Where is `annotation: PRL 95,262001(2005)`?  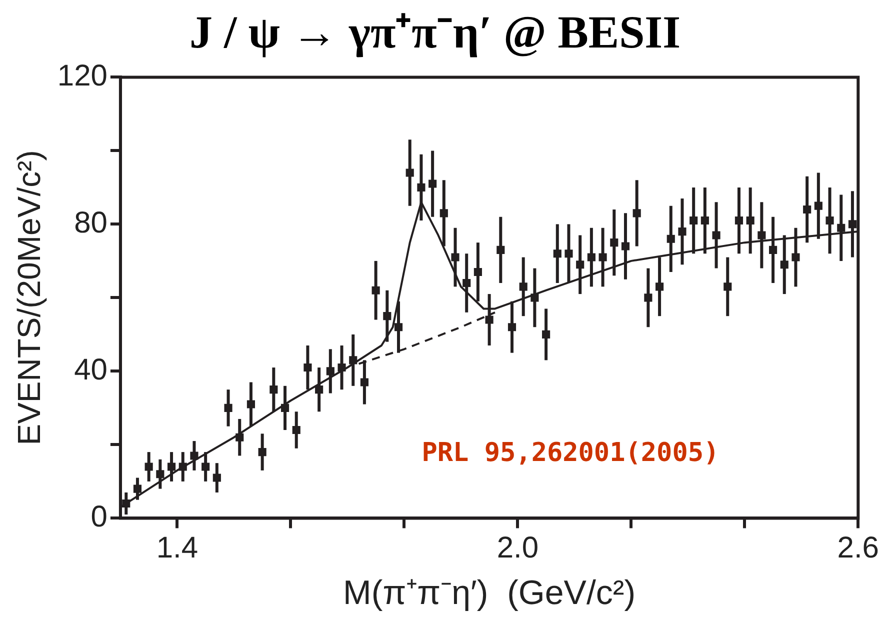
annotation: PRL 95,262001(2005) is located at coordinates (571, 453).